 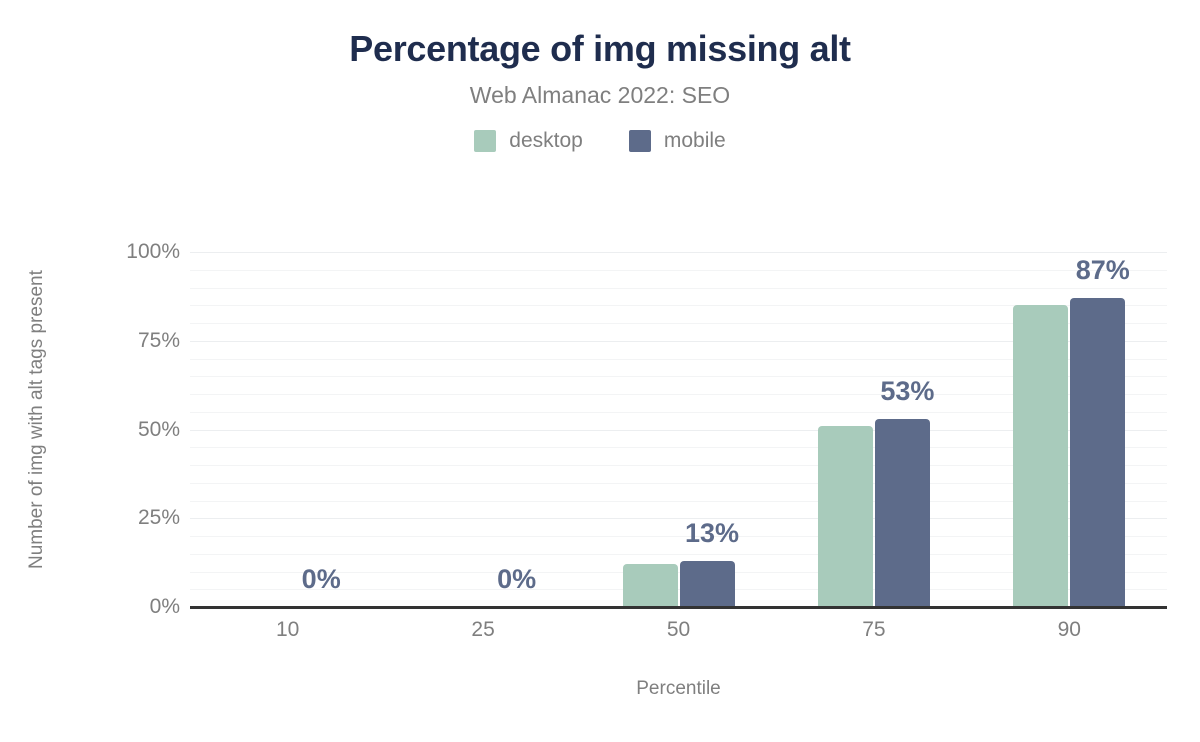 What do you see at coordinates (678, 629) in the screenshot?
I see `x-tick-label-50: 50` at bounding box center [678, 629].